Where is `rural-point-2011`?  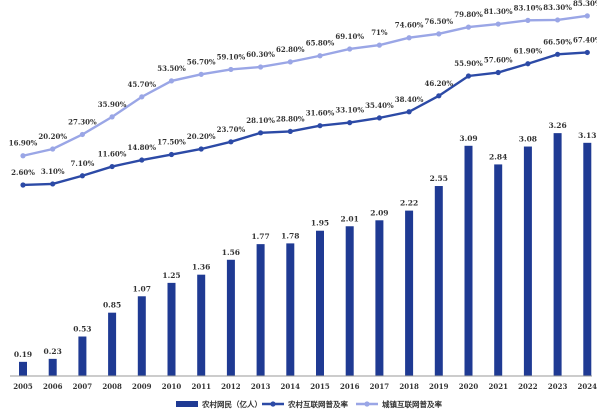 rural-point-2011 is located at coordinates (201, 149).